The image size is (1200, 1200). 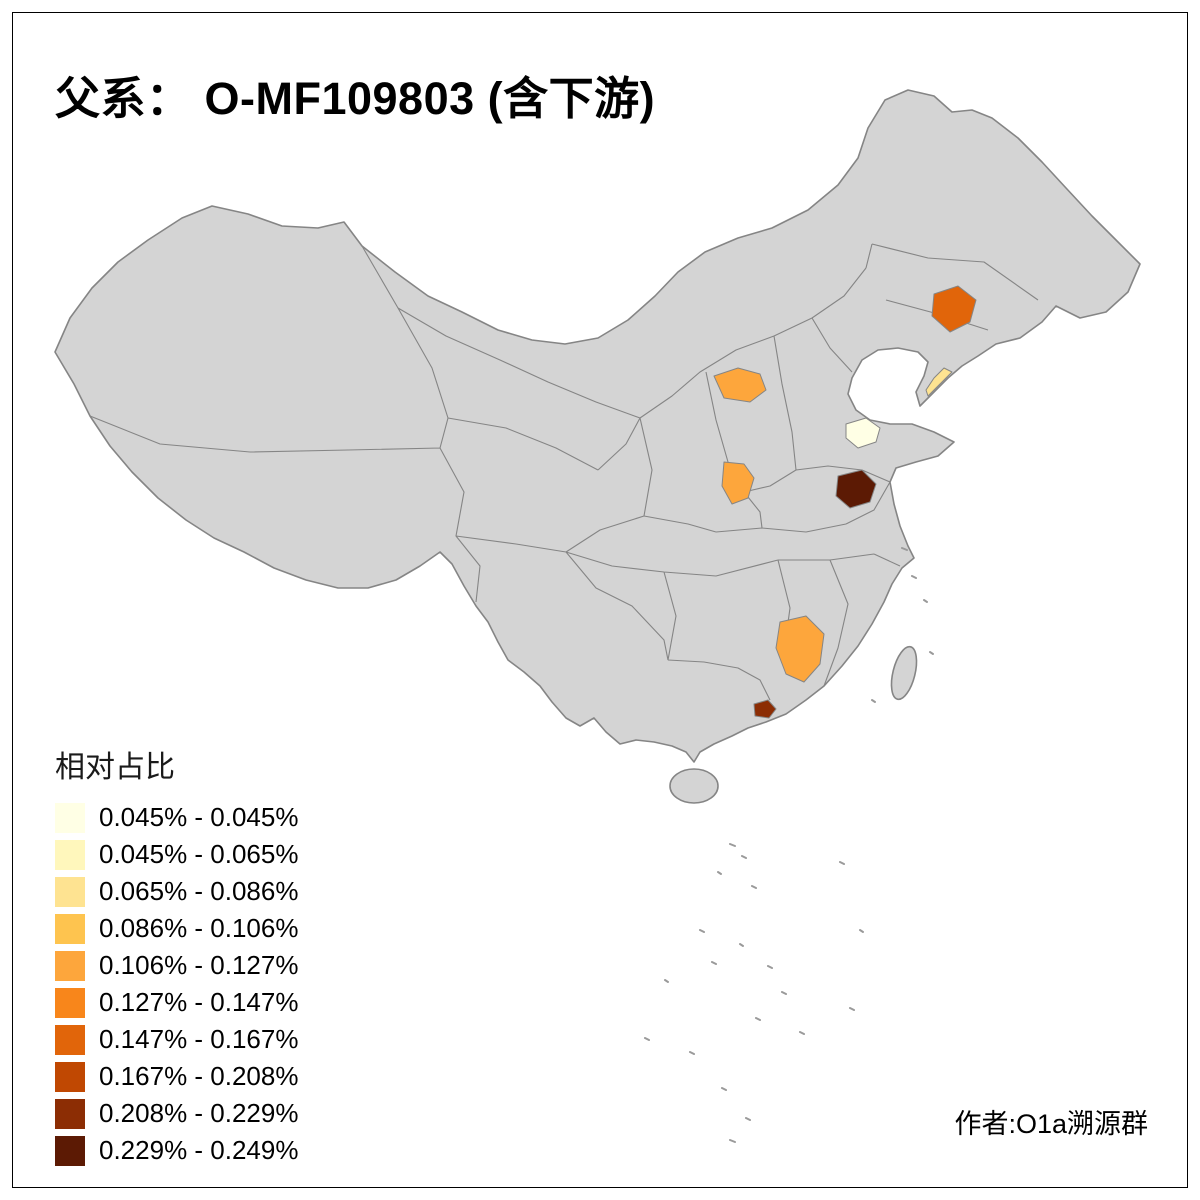 I want to click on legend-label: 0.045% - 0.065%, so click(x=199, y=854).